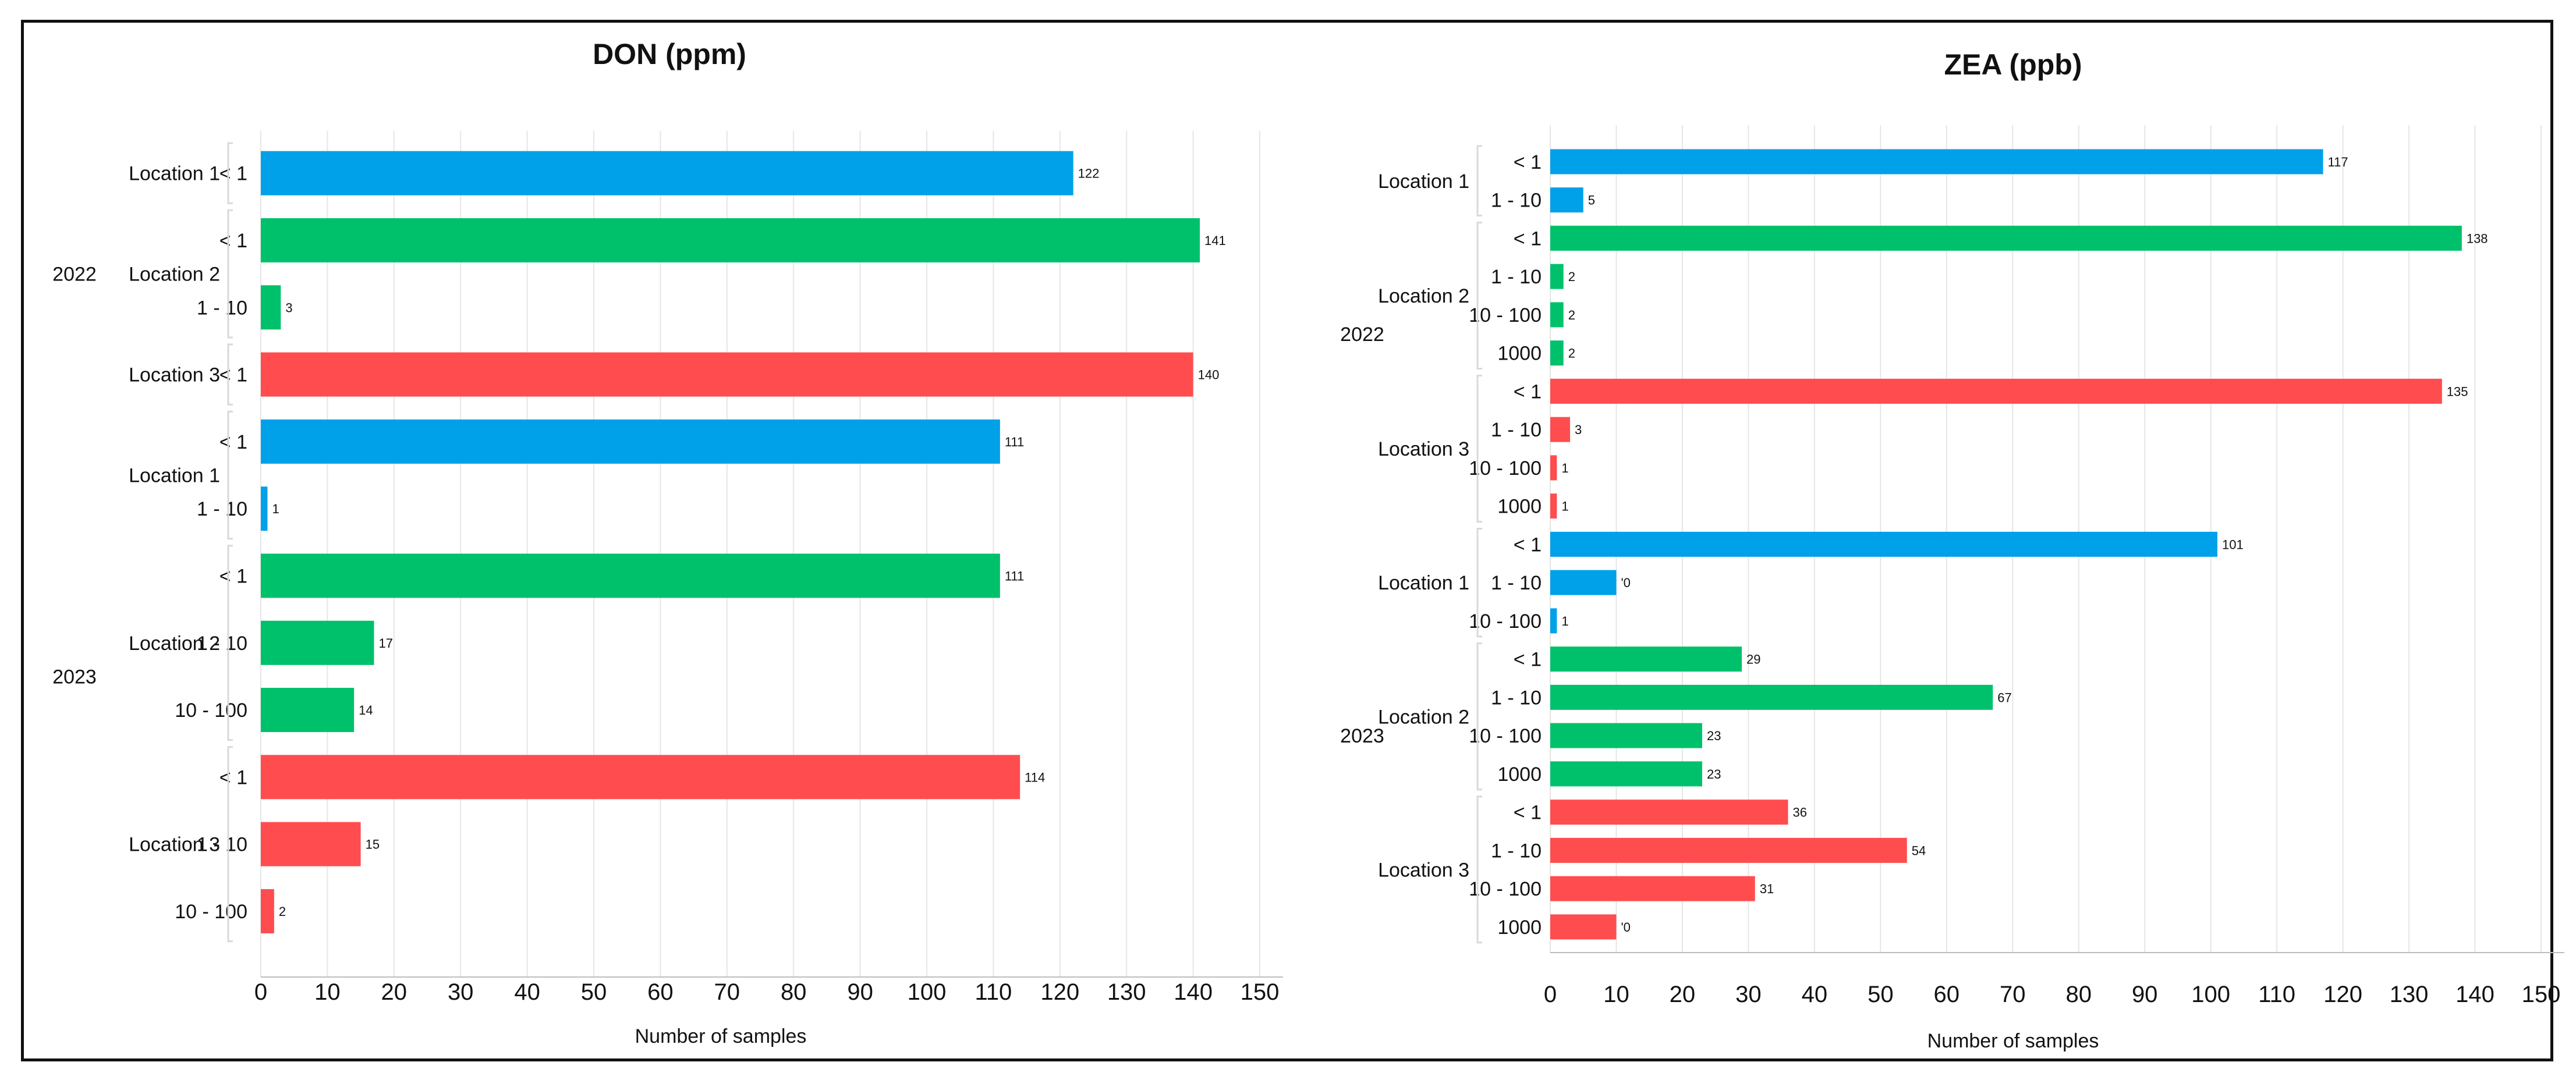 The height and width of the screenshot is (1087, 2576). What do you see at coordinates (993, 992) in the screenshot?
I see `don-x-tick-label: 110` at bounding box center [993, 992].